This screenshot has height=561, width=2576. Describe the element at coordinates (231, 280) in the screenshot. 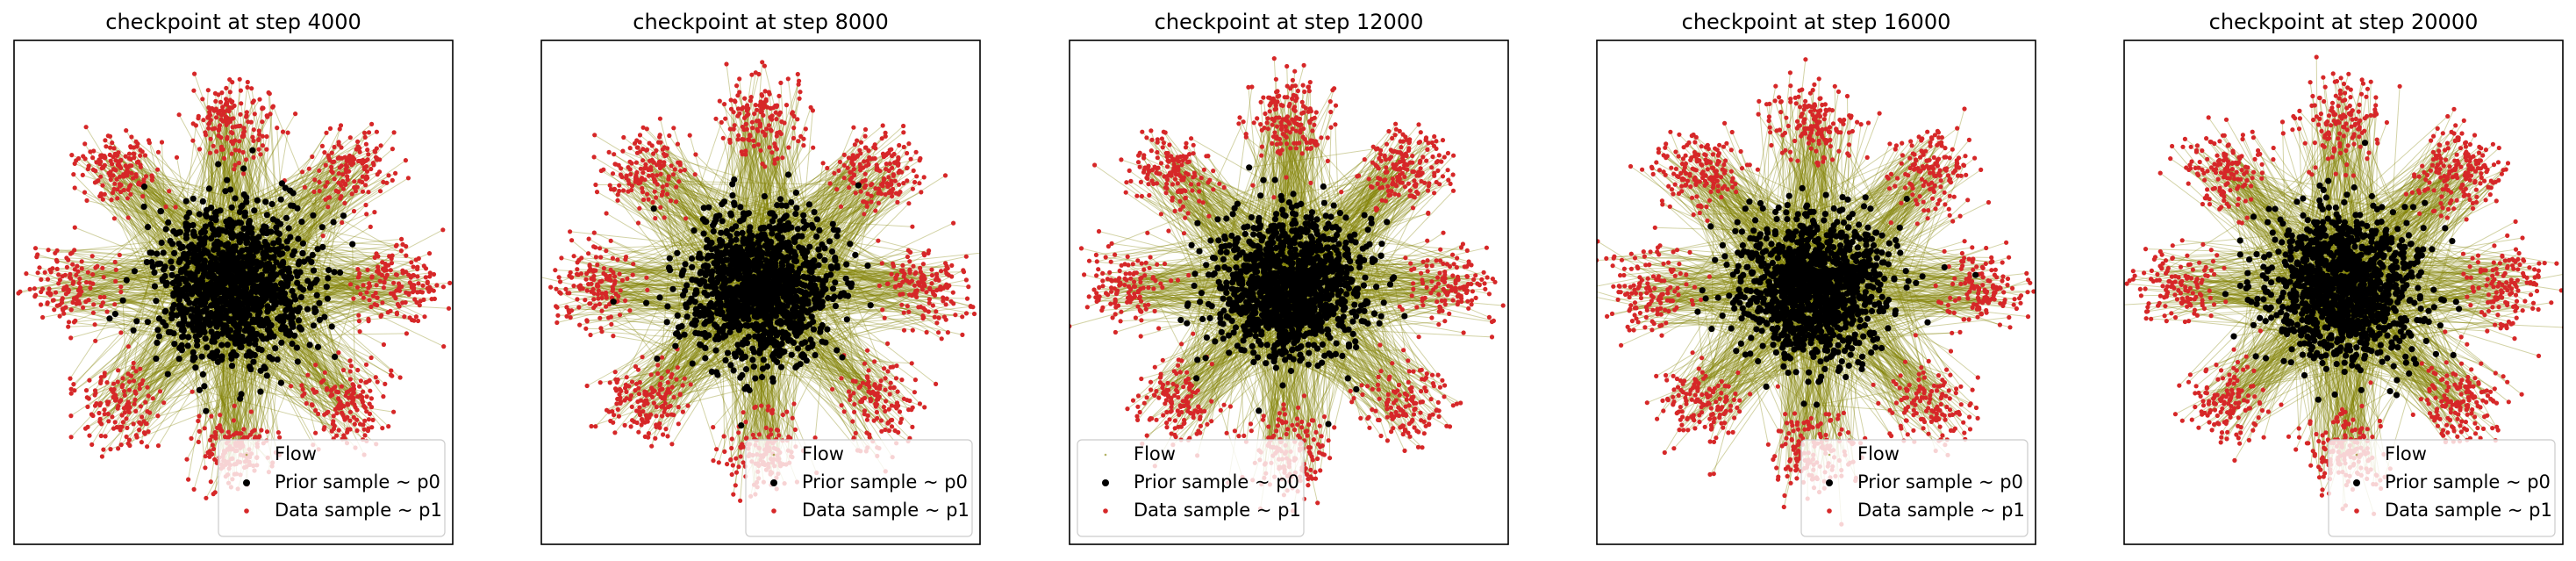

I see `prior-samples` at that location.